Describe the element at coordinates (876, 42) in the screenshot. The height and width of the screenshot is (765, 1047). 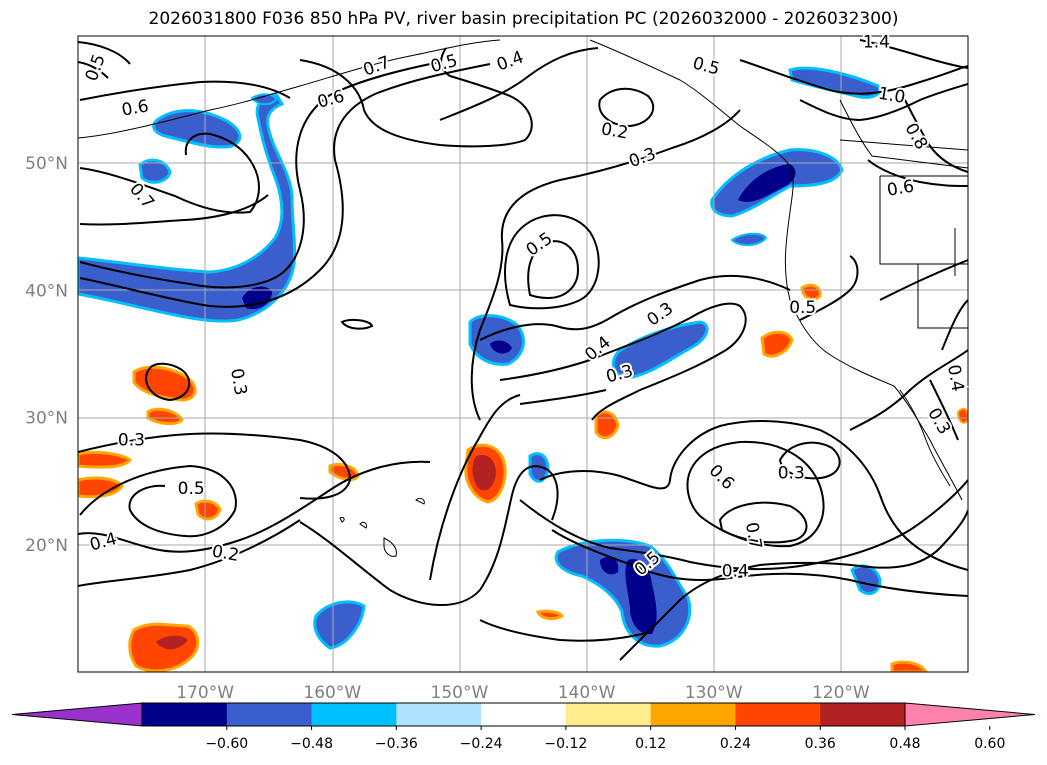
I see `contour-label: 1.4` at that location.